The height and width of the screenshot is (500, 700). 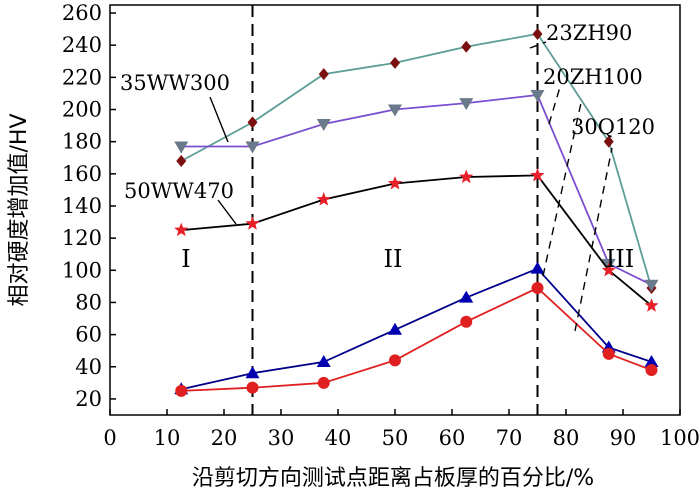 I want to click on y-tick-label: 200, so click(x=82, y=110).